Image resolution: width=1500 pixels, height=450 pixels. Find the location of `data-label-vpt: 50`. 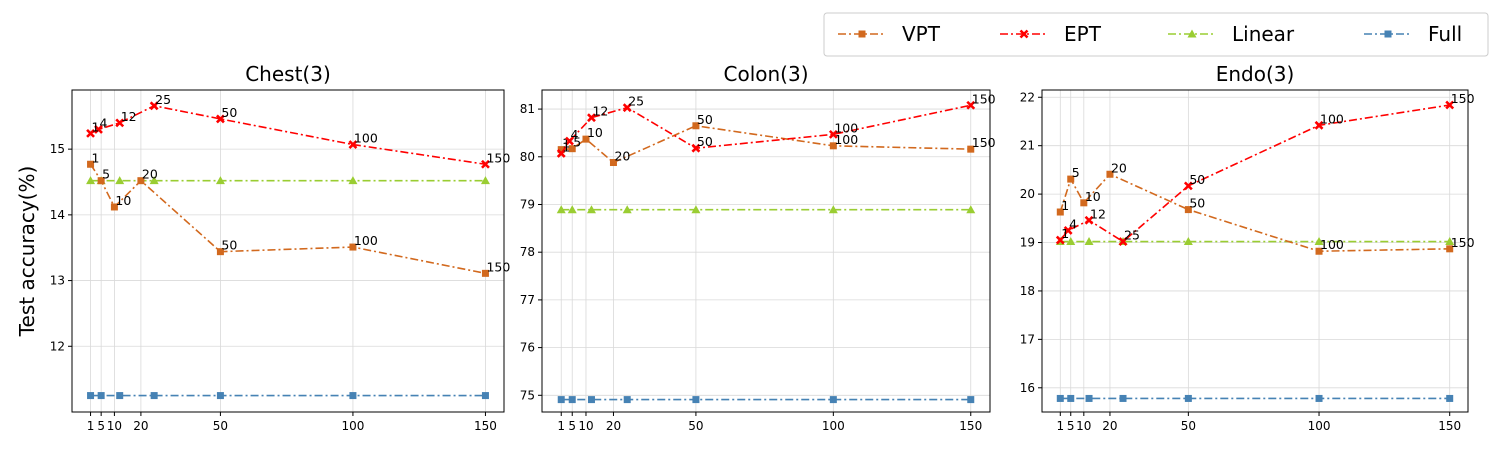

data-label-vpt: 50 is located at coordinates (229, 245).